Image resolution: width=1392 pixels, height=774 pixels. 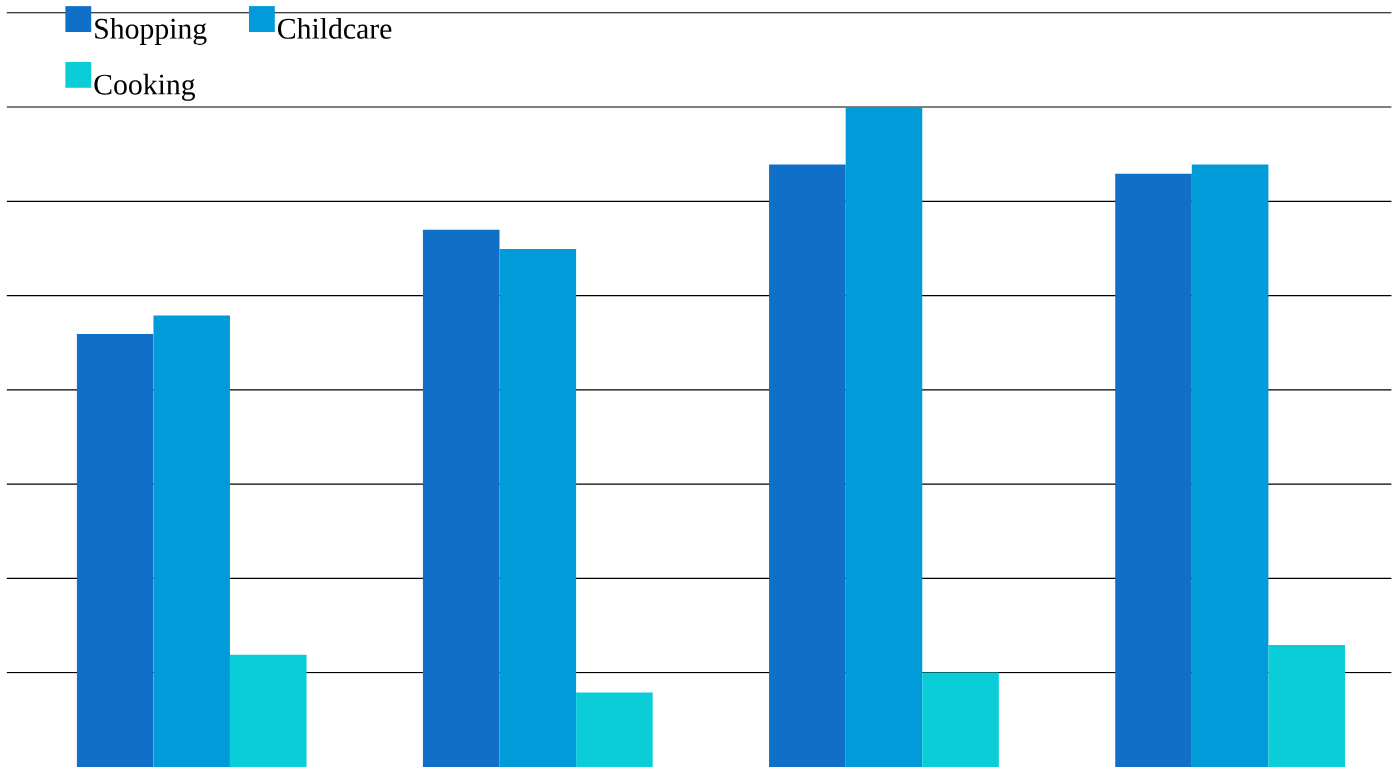 What do you see at coordinates (335, 28) in the screenshot?
I see `legend-label: Childcare` at bounding box center [335, 28].